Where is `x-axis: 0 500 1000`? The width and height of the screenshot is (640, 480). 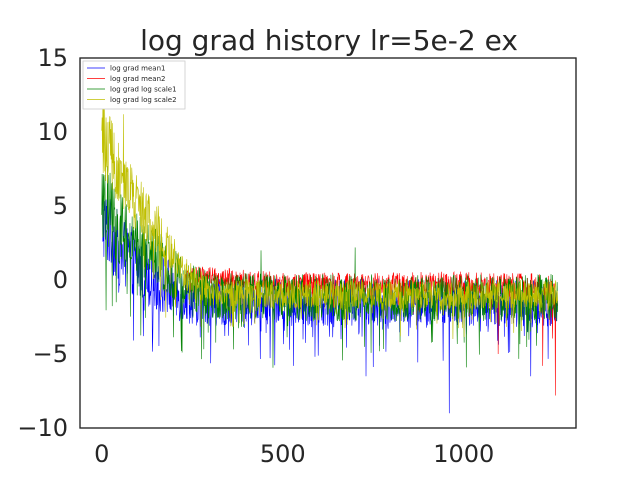
x-axis: 0 500 1000 is located at coordinates (294, 454).